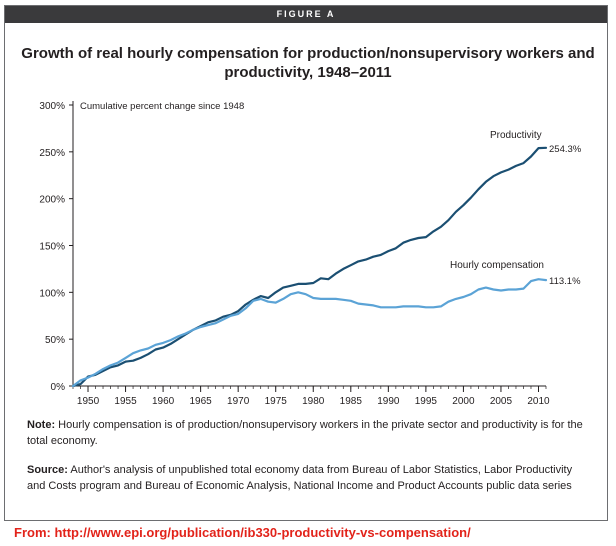 The image size is (616, 546). Describe the element at coordinates (313, 401) in the screenshot. I see `x-tick-label: 1980` at that location.